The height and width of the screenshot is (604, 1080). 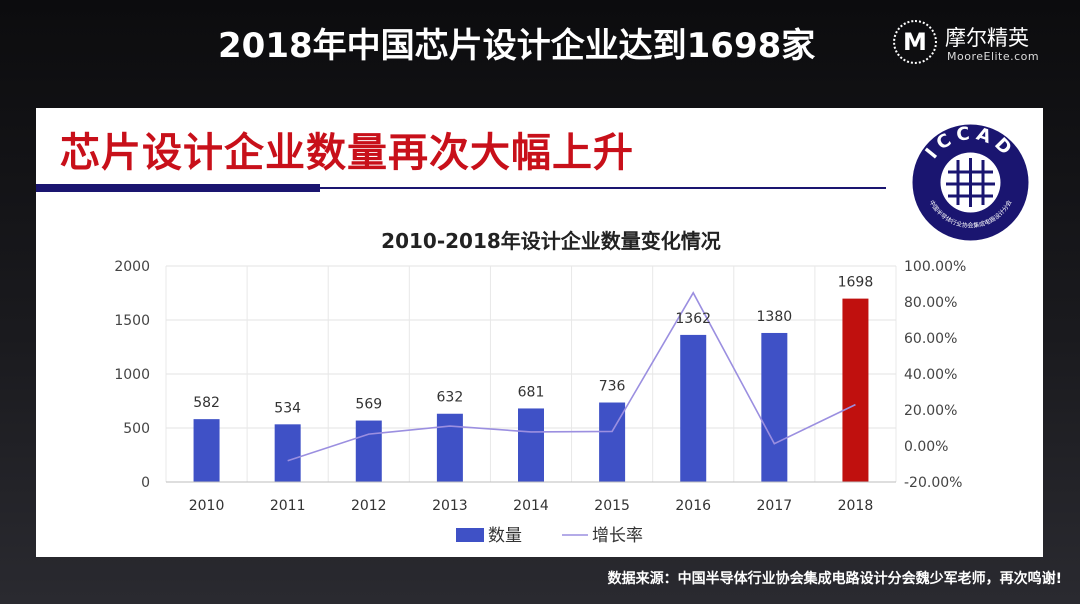 What do you see at coordinates (930, 411) in the screenshot?
I see `y-tick-label-right: 20.00%` at bounding box center [930, 411].